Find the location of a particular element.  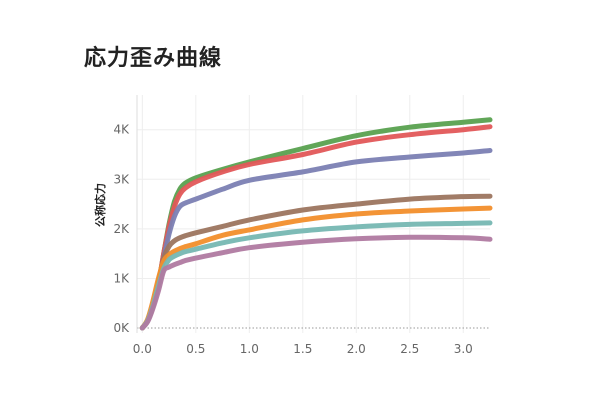

x-tick-label: 0.5 is located at coordinates (195, 349).